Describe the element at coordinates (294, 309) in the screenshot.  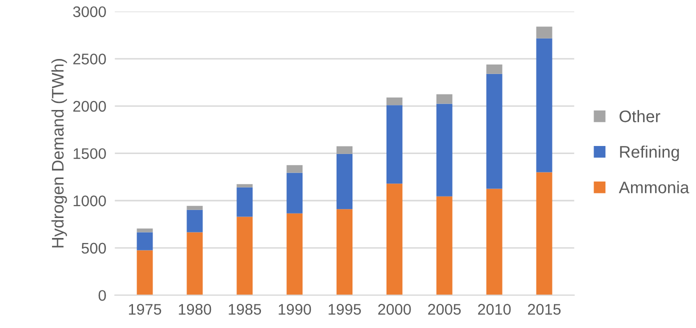
I see `x-tick-label: 1990` at that location.